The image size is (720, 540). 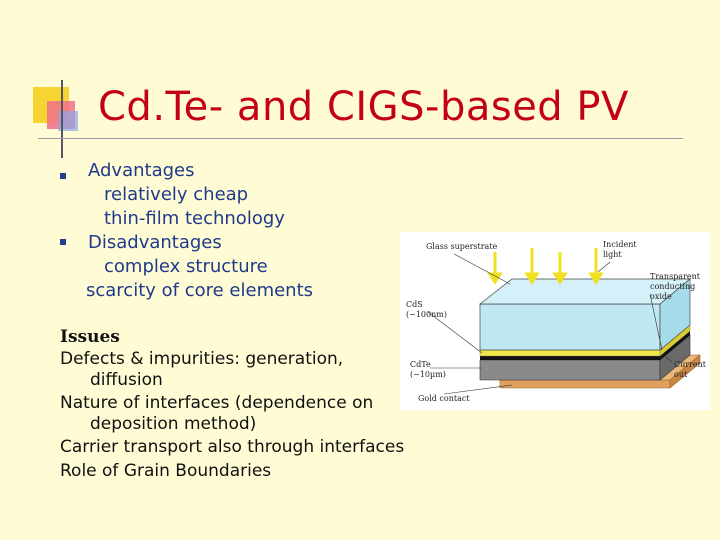 I want to click on issue-line: deposition method), so click(x=173, y=424).